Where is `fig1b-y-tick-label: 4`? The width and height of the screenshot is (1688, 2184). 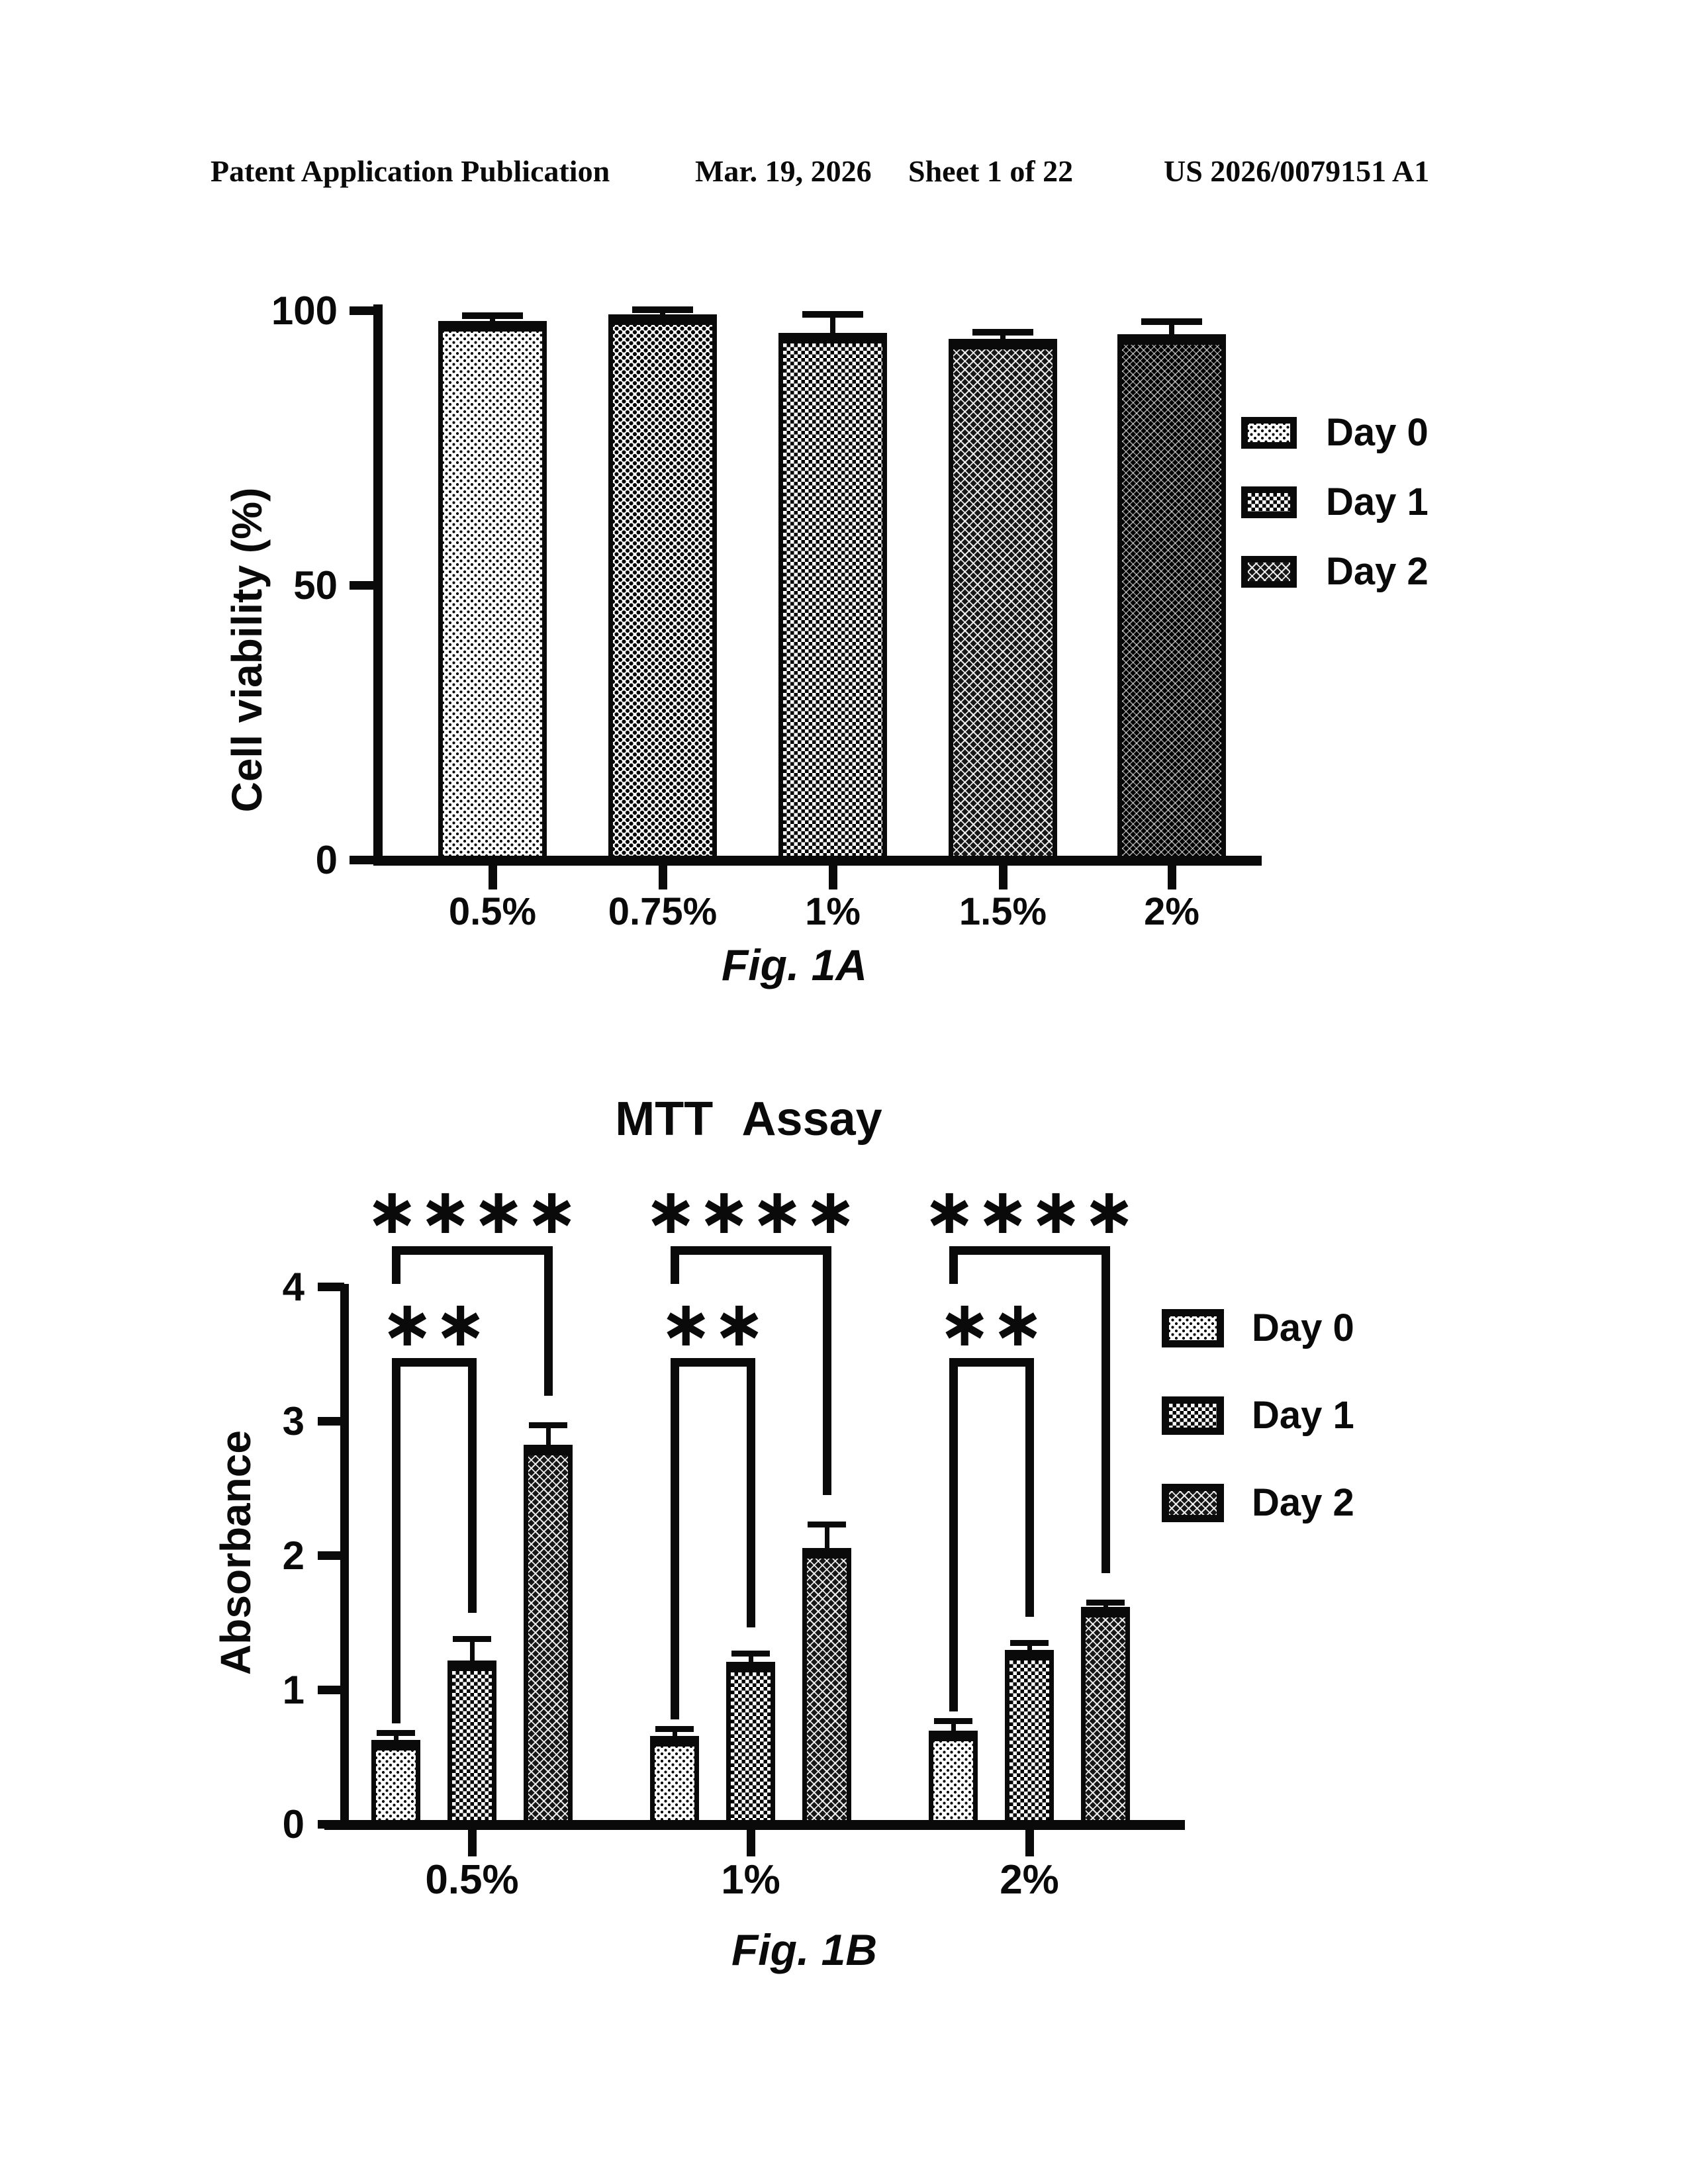
fig1b-y-tick-label: 4 is located at coordinates (293, 1287).